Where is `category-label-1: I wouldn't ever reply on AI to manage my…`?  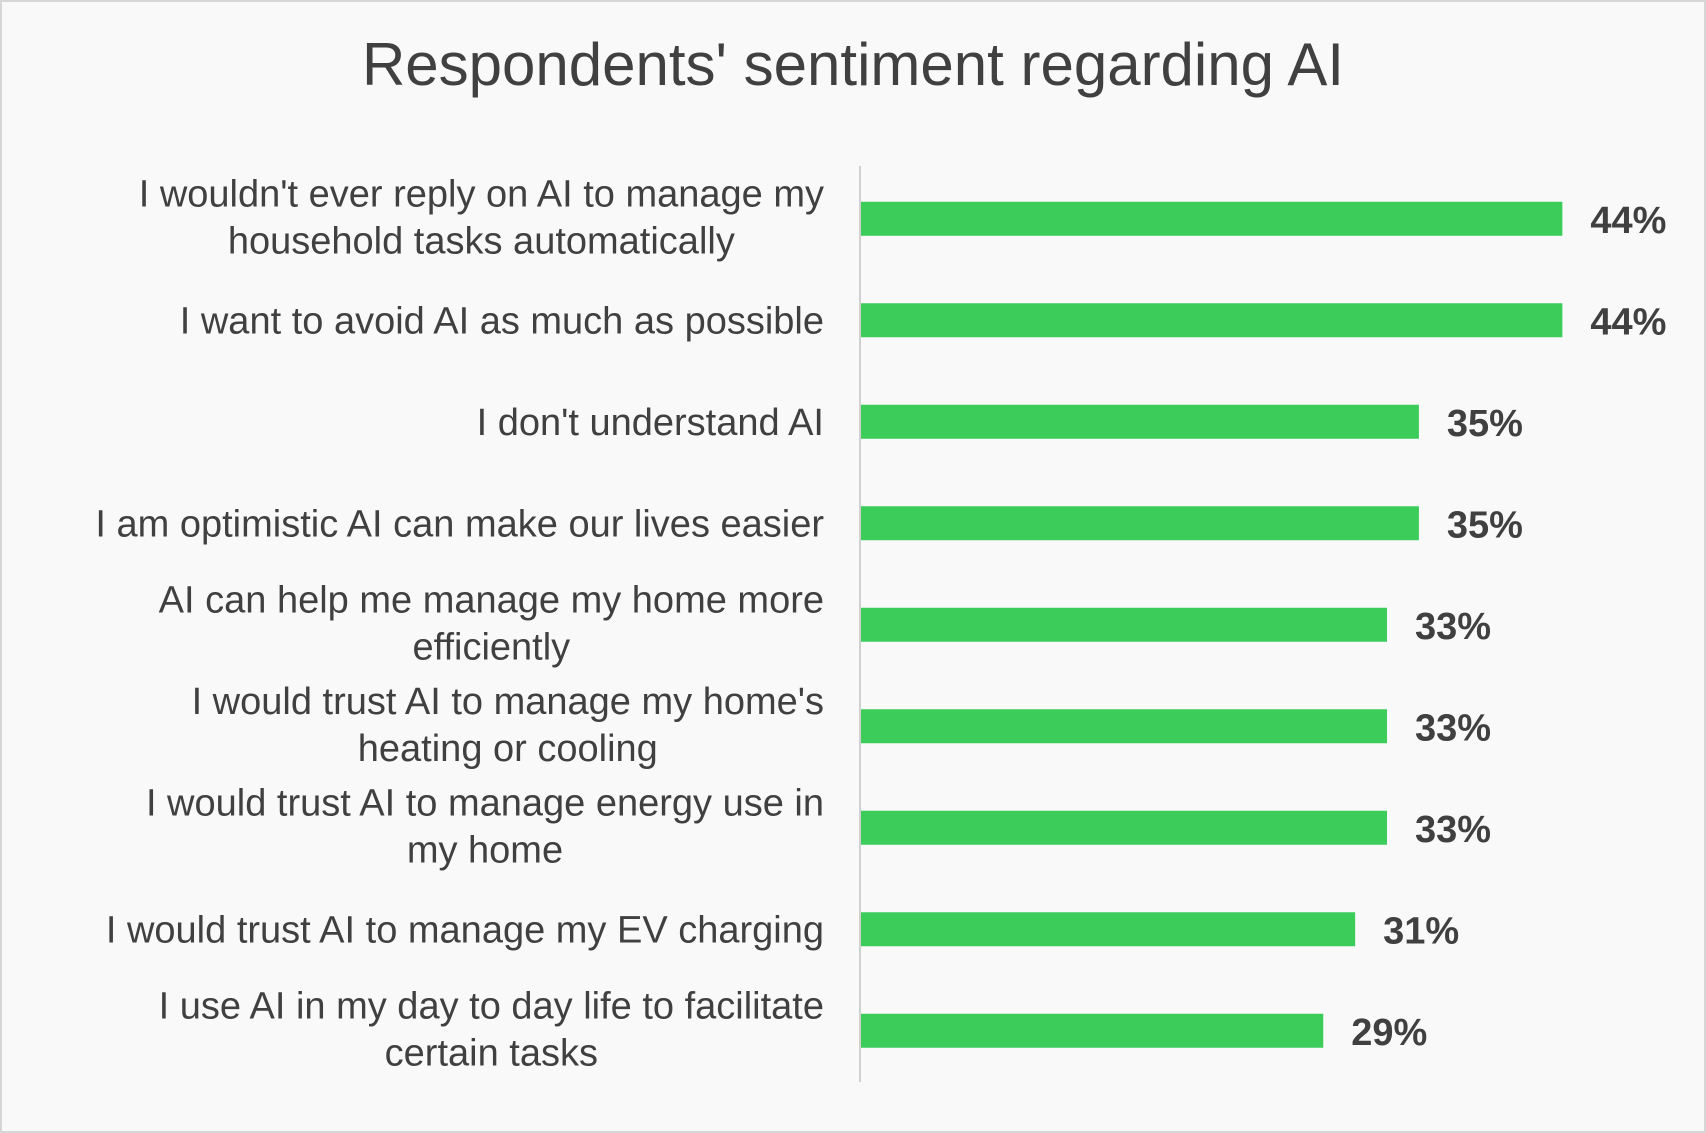 category-label-1: I wouldn't ever reply on AI to manage my… is located at coordinates (481, 217).